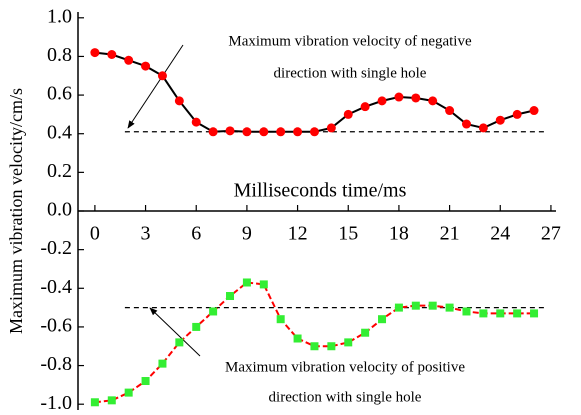  What do you see at coordinates (399, 234) in the screenshot?
I see `x-tick-label: 18` at bounding box center [399, 234].